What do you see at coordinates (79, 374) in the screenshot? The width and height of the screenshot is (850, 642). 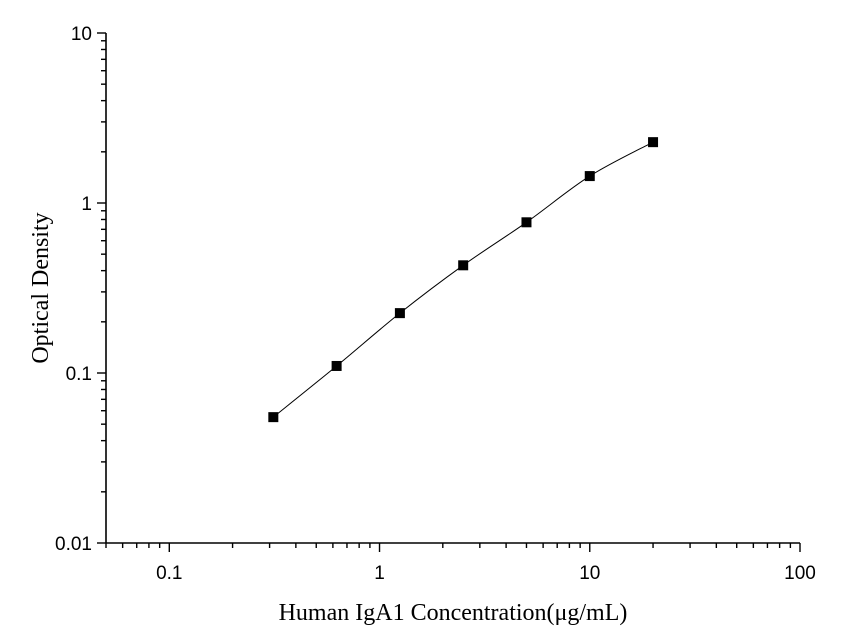 I see `y-tick-label: 0.1` at bounding box center [79, 374].